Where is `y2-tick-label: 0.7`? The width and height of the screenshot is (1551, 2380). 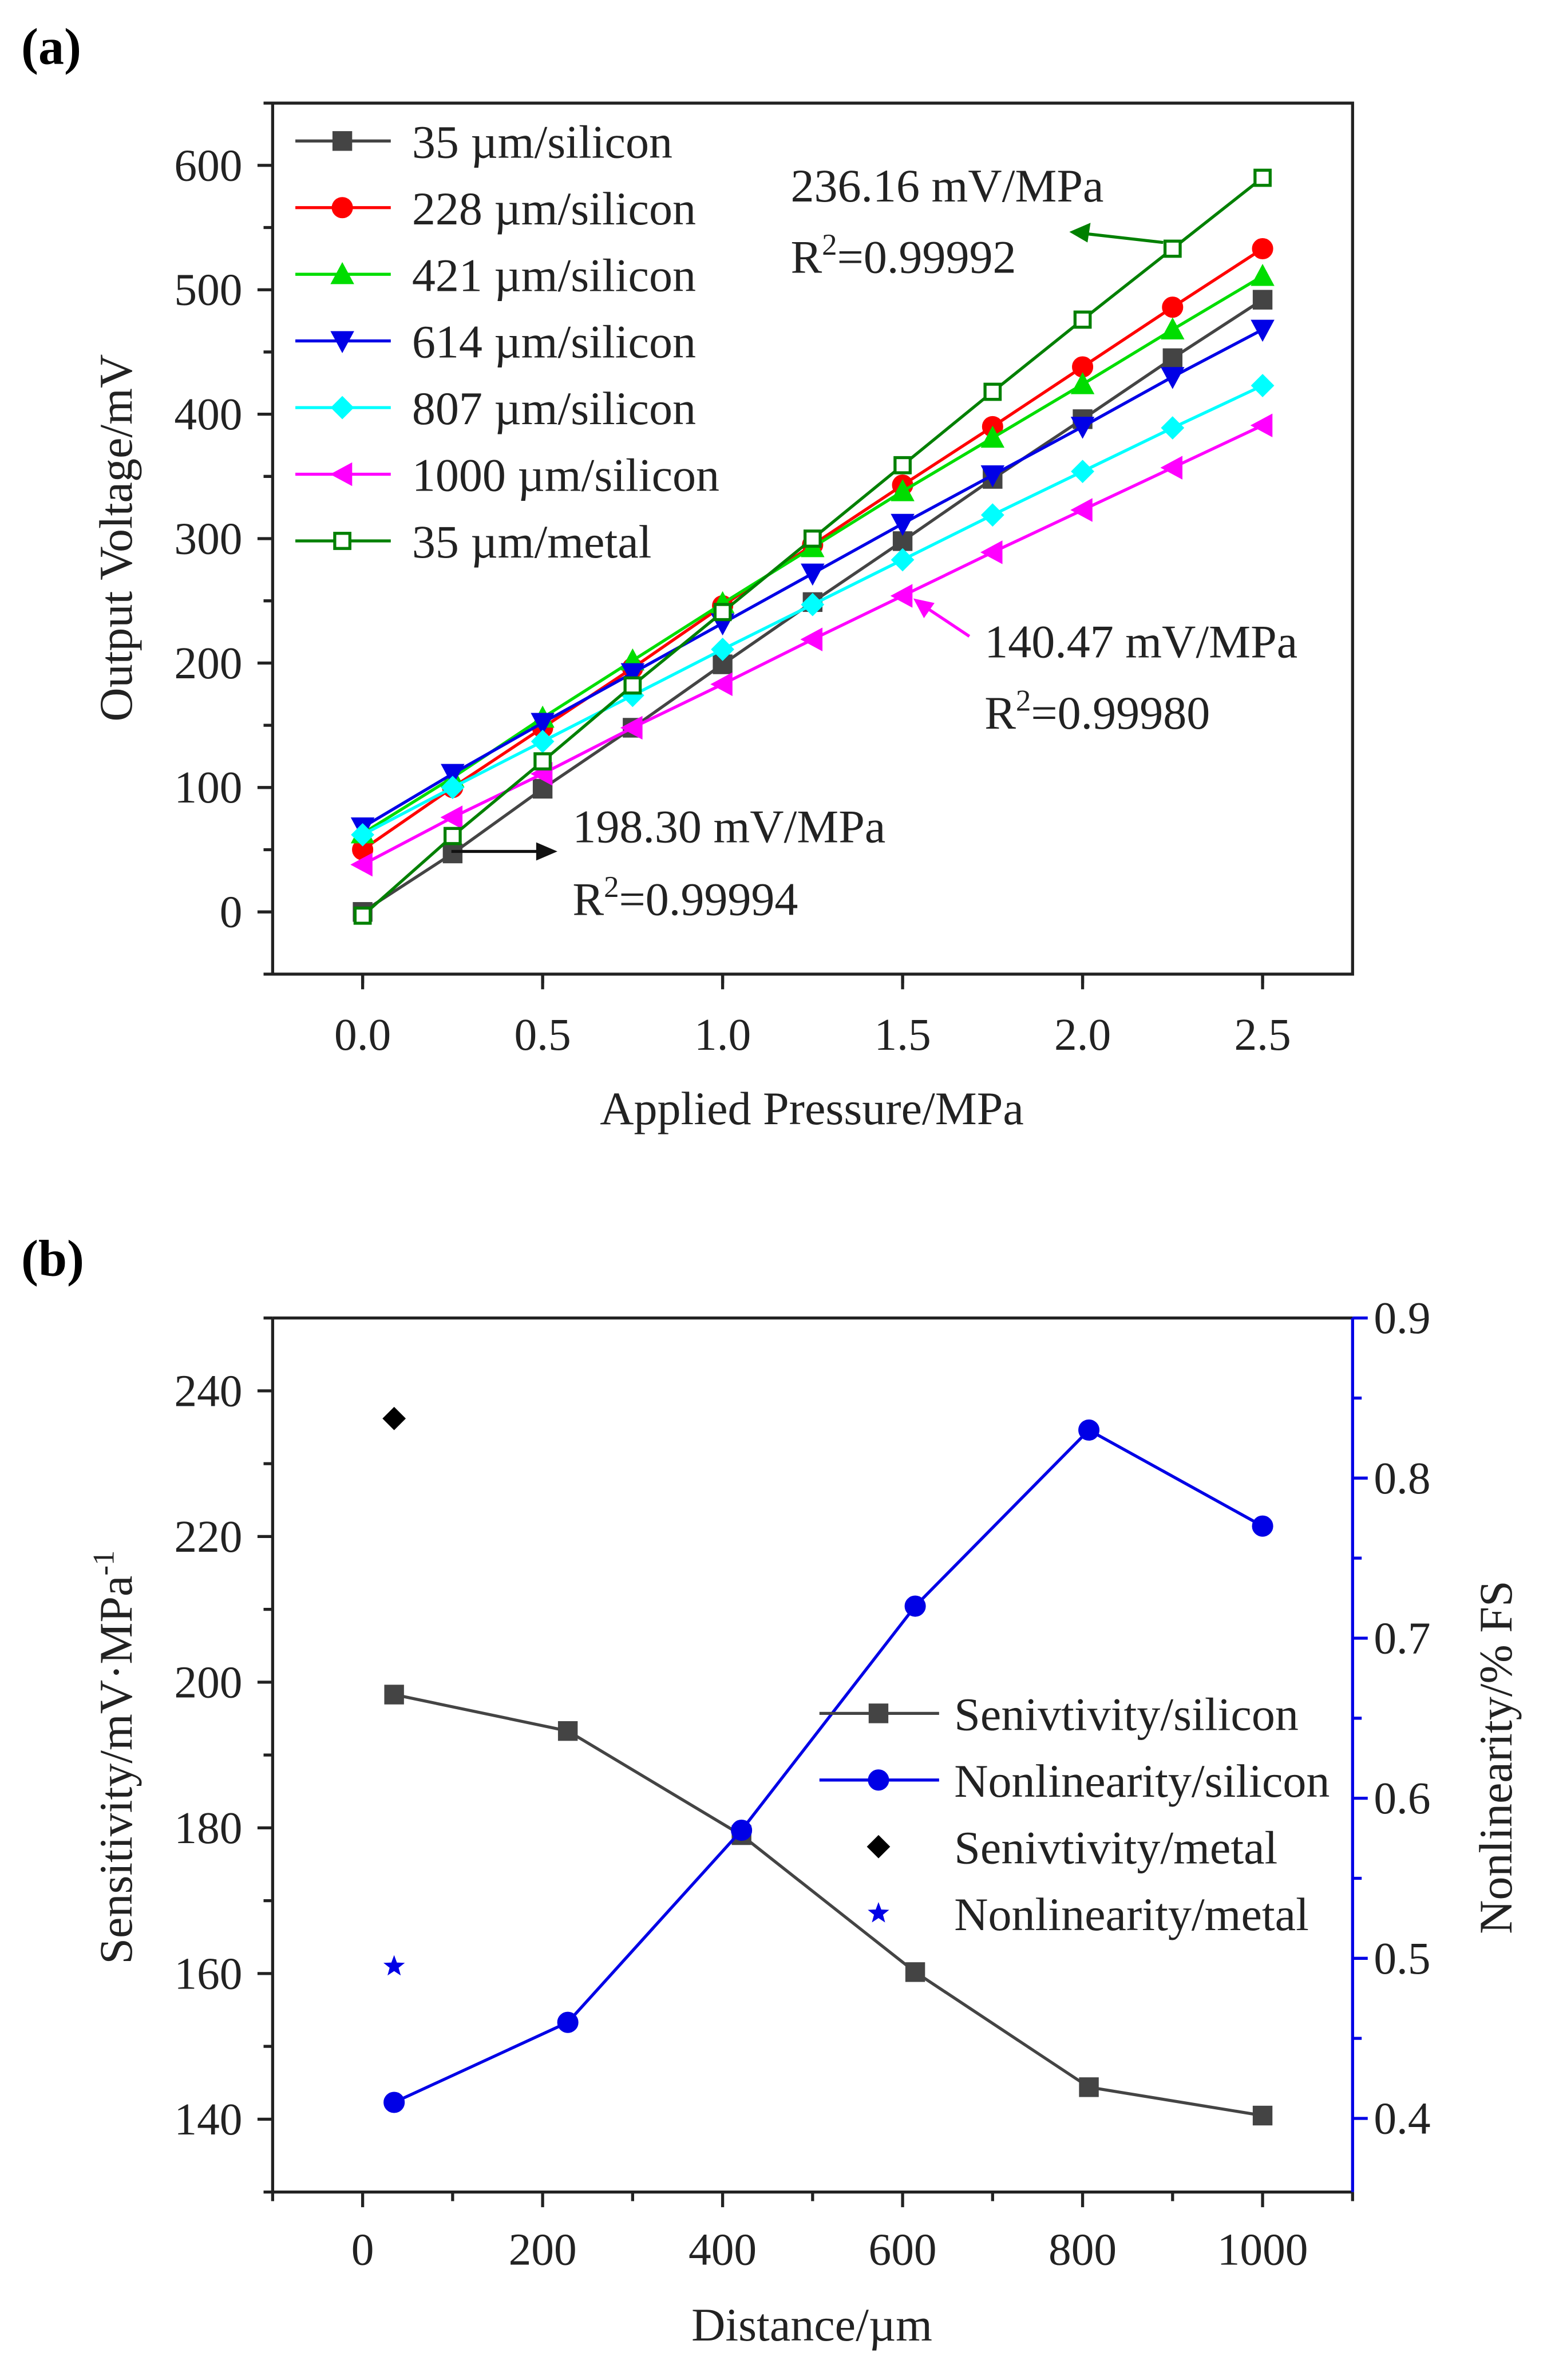 y2-tick-label: 0.7 is located at coordinates (1402, 1638).